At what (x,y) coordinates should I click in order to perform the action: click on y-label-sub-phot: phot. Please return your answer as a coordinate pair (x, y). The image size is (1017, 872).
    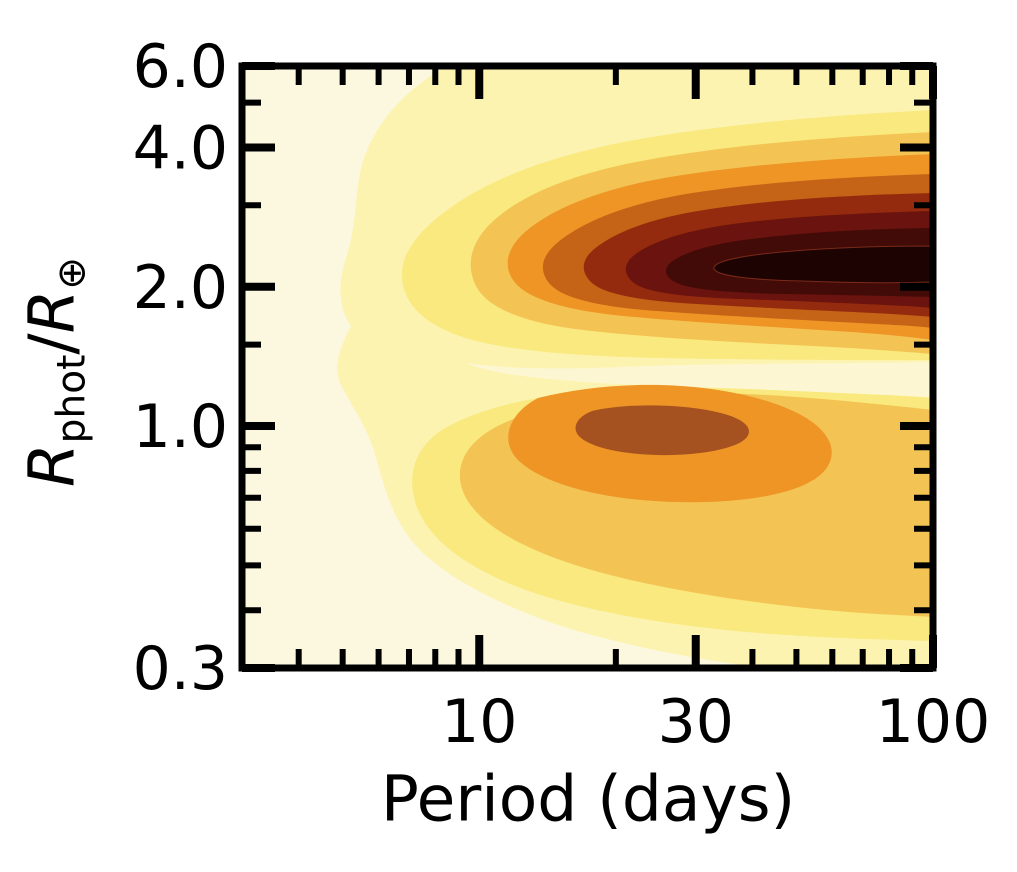
    Looking at the image, I should click on (72, 399).